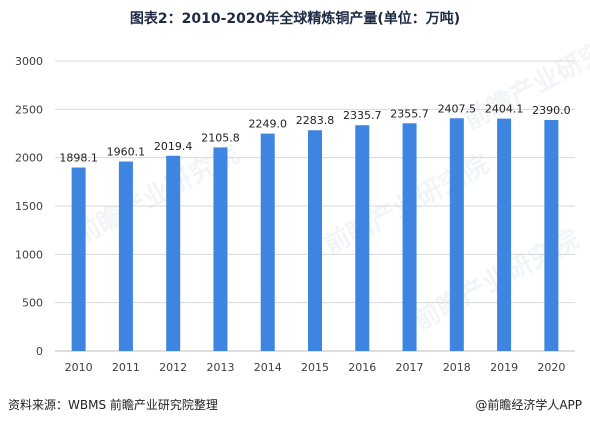 The image size is (590, 424). I want to click on bar-2013, so click(220, 249).